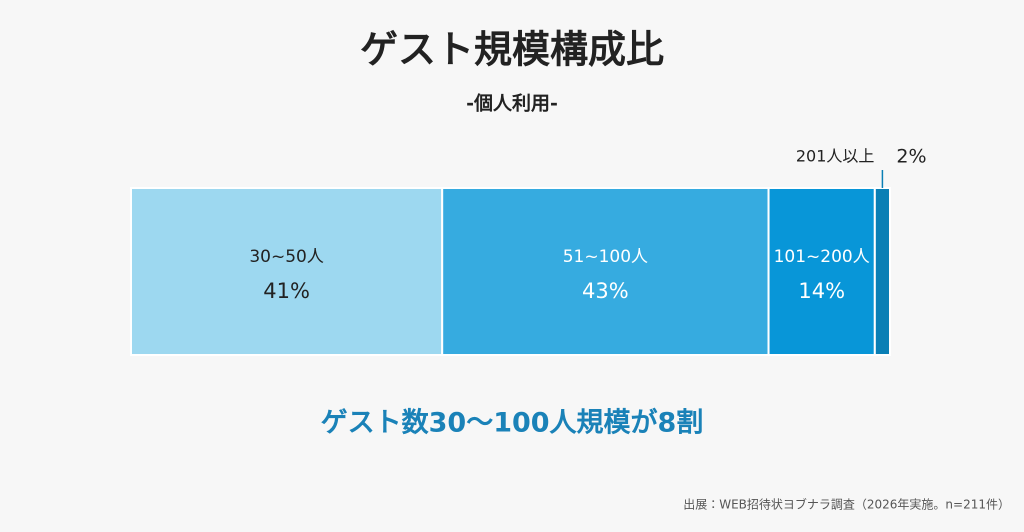 This screenshot has height=532, width=1024. I want to click on value-label: 43%, so click(605, 291).